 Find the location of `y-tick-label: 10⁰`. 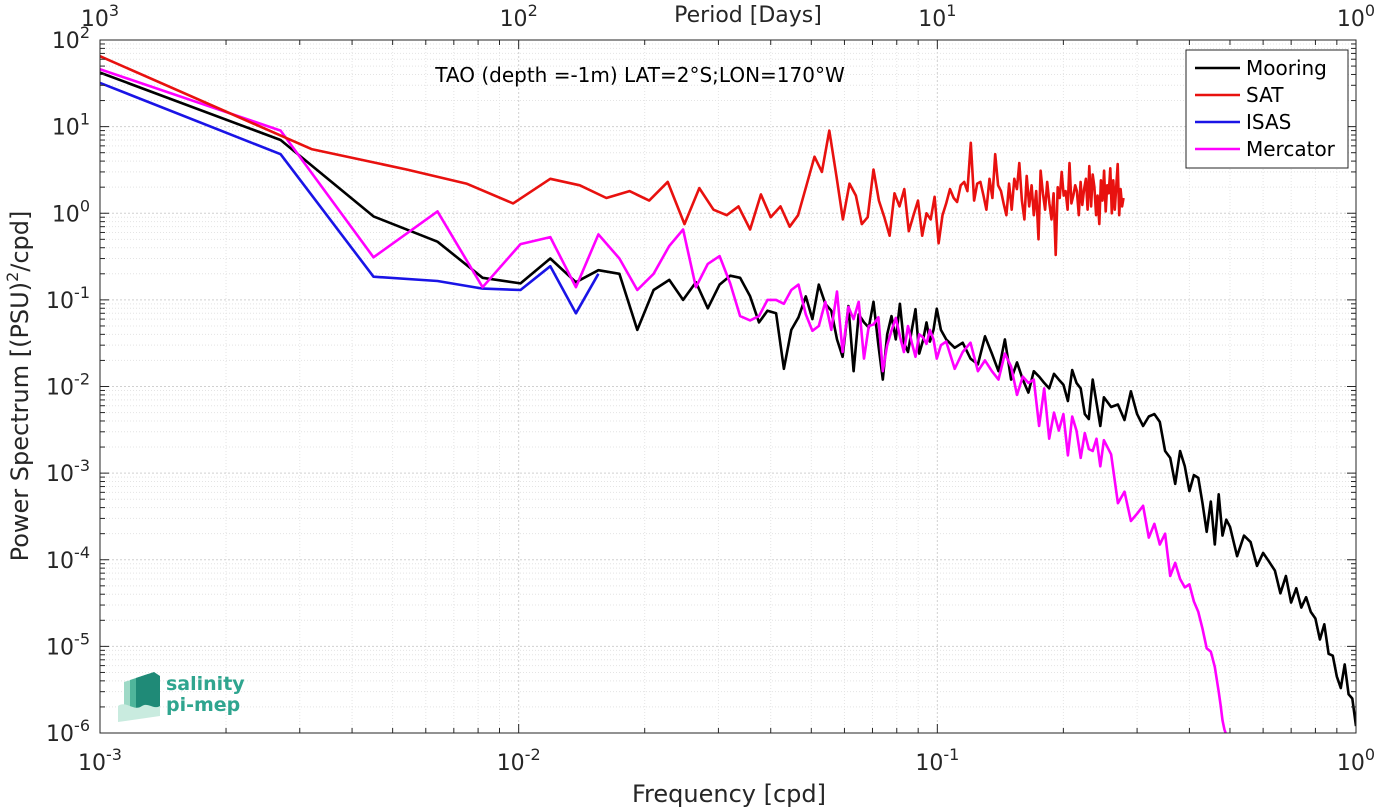

y-tick-label: 10⁰ is located at coordinates (71, 211).